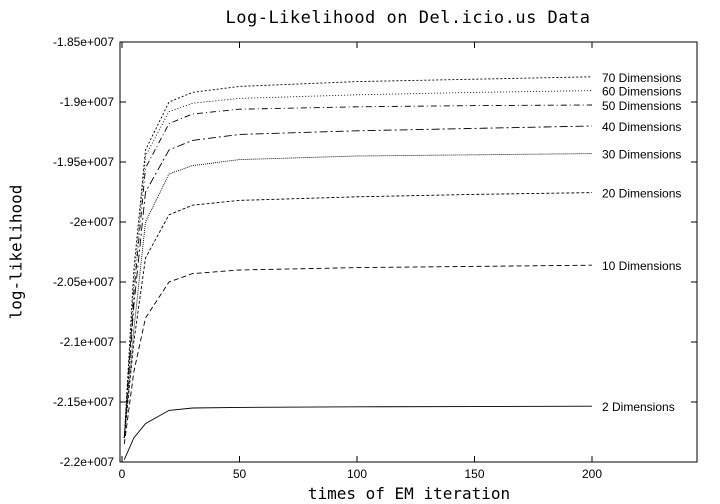 This screenshot has height=504, width=720. What do you see at coordinates (83, 402) in the screenshot?
I see `y-tick-label: -2.15e+007` at bounding box center [83, 402].